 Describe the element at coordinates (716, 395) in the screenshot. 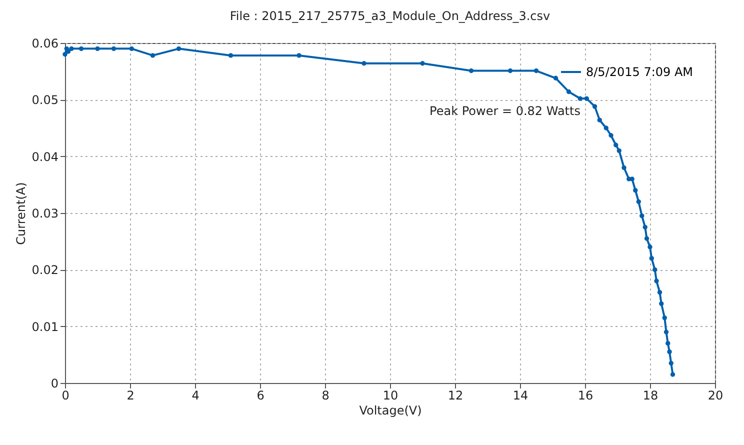

I see `x-tick-label: 20` at that location.